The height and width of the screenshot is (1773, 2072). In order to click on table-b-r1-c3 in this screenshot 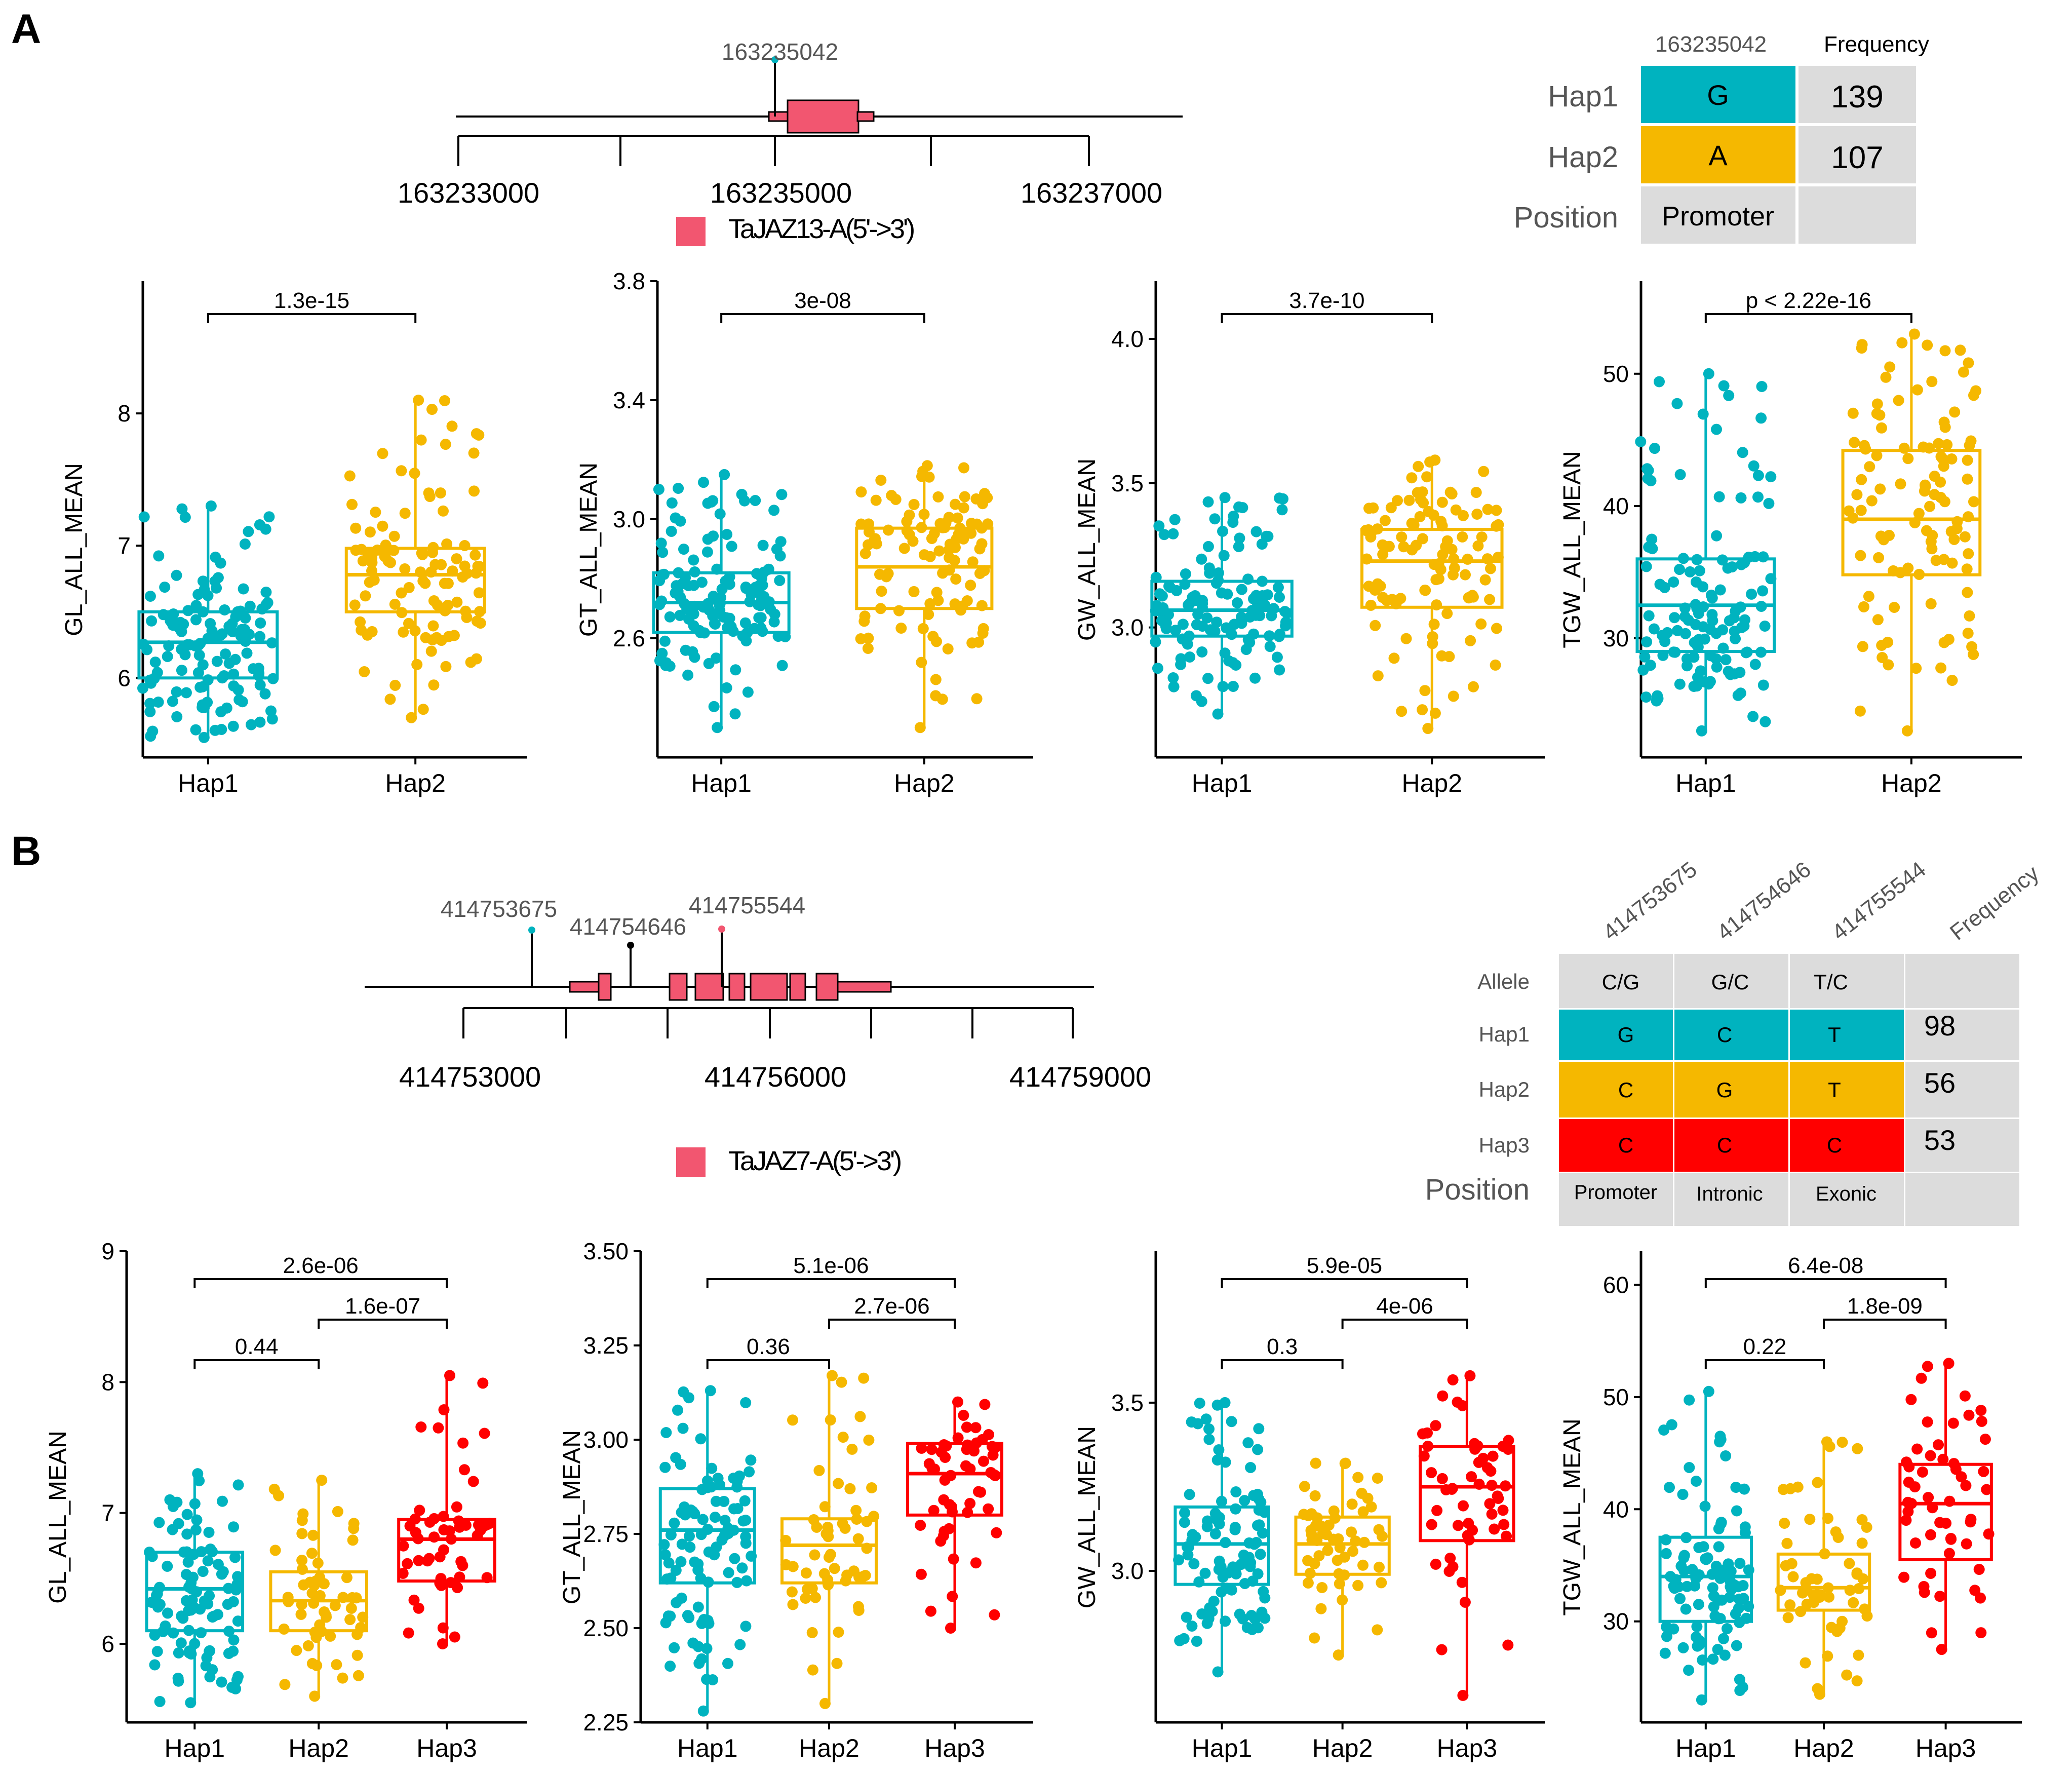, I will do `click(1847, 1035)`.